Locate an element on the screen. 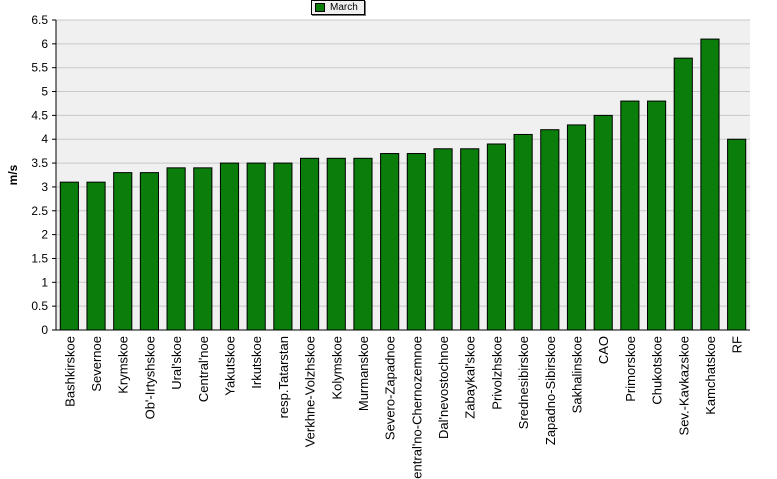 This screenshot has width=777, height=479. y-tick-label: 3 is located at coordinates (44, 187).